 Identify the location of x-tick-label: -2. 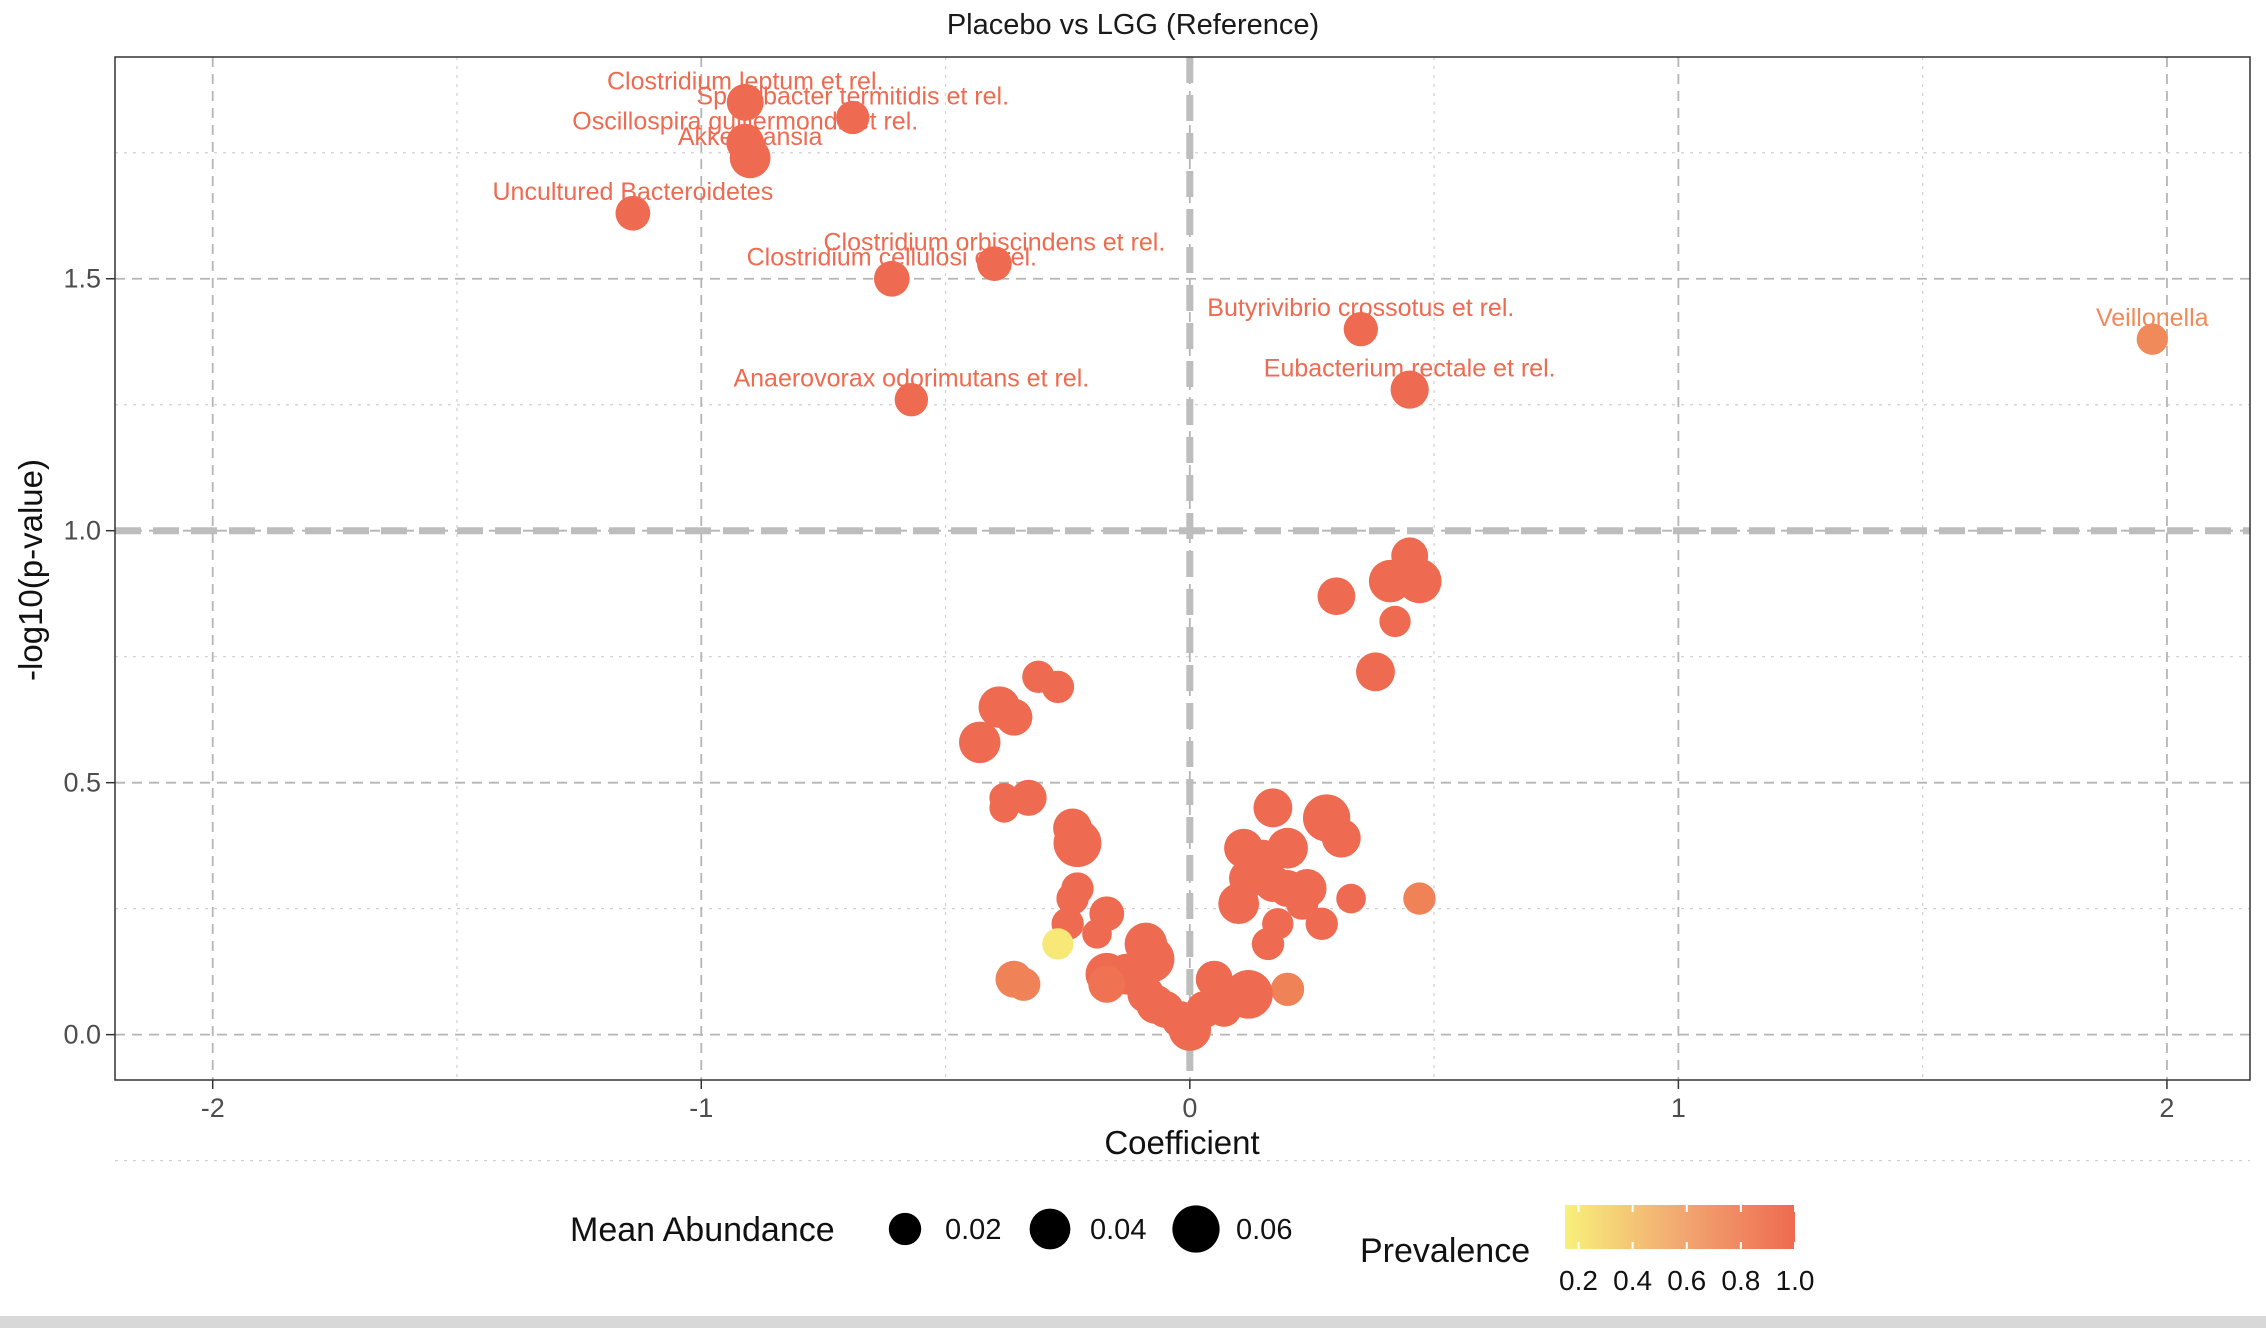
(213, 1108).